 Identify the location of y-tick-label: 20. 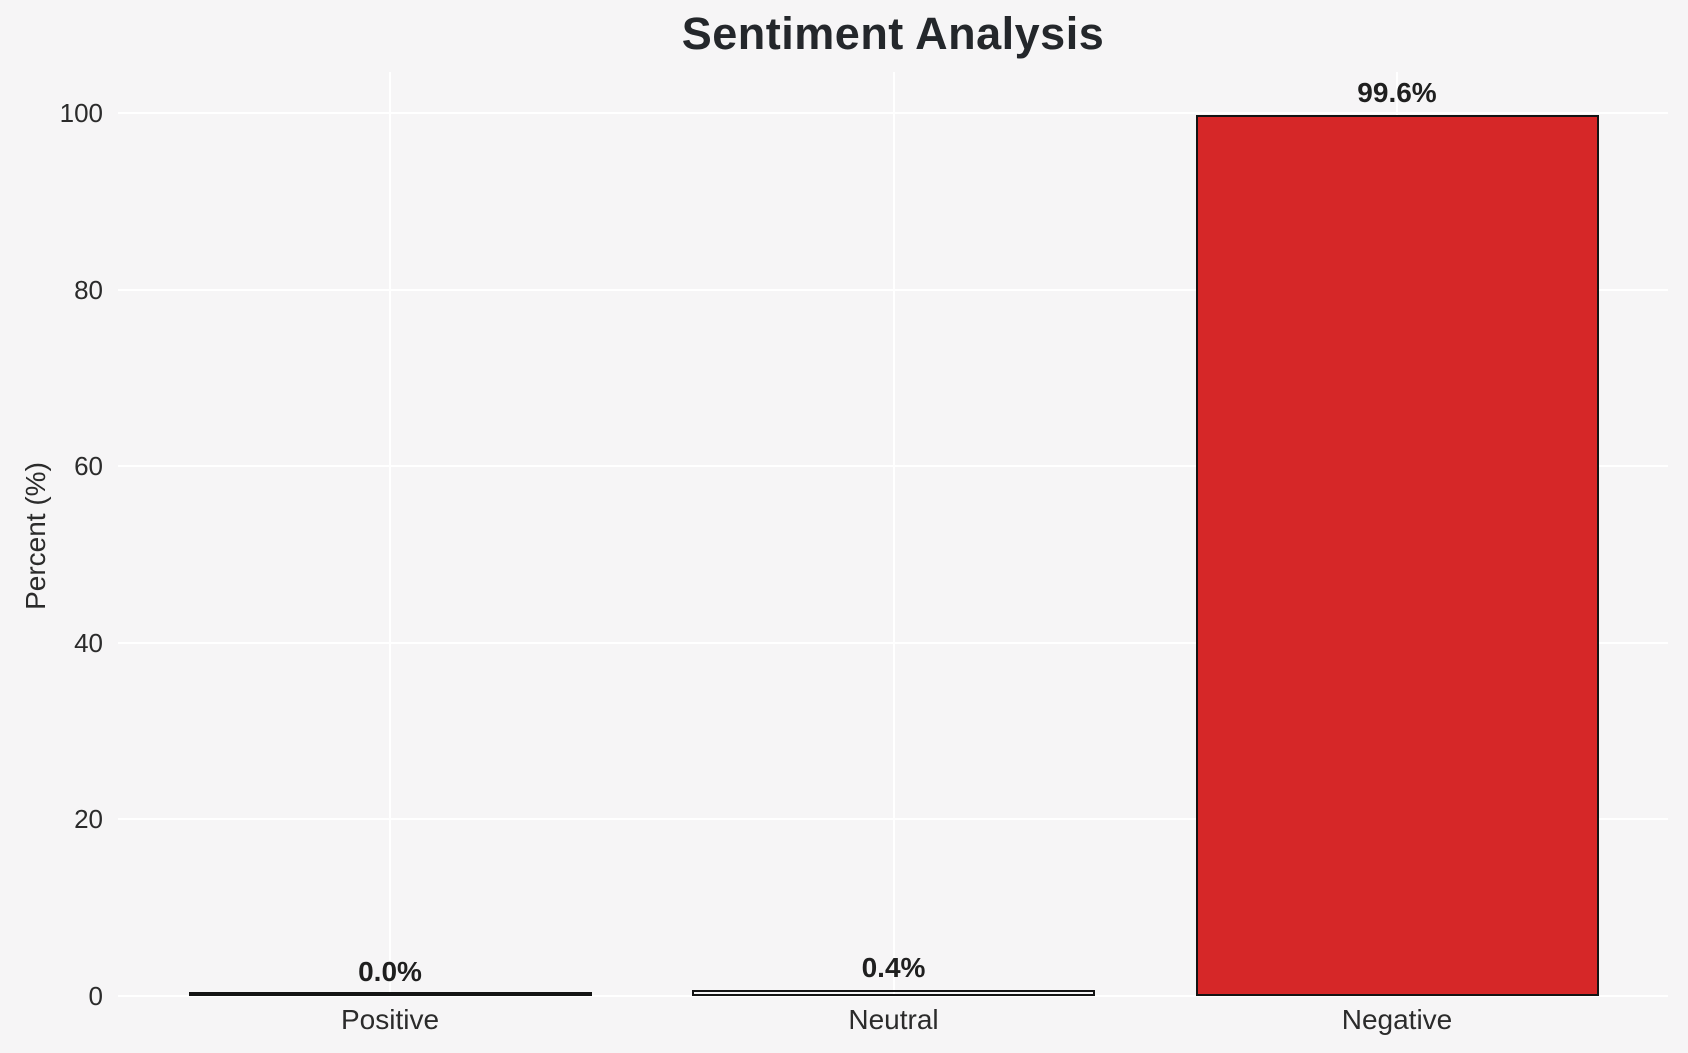
(88, 819).